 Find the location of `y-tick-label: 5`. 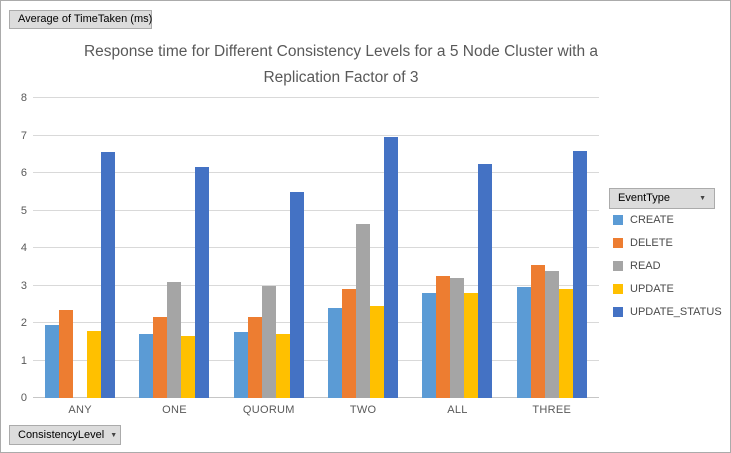

y-tick-label: 5 is located at coordinates (23, 210).